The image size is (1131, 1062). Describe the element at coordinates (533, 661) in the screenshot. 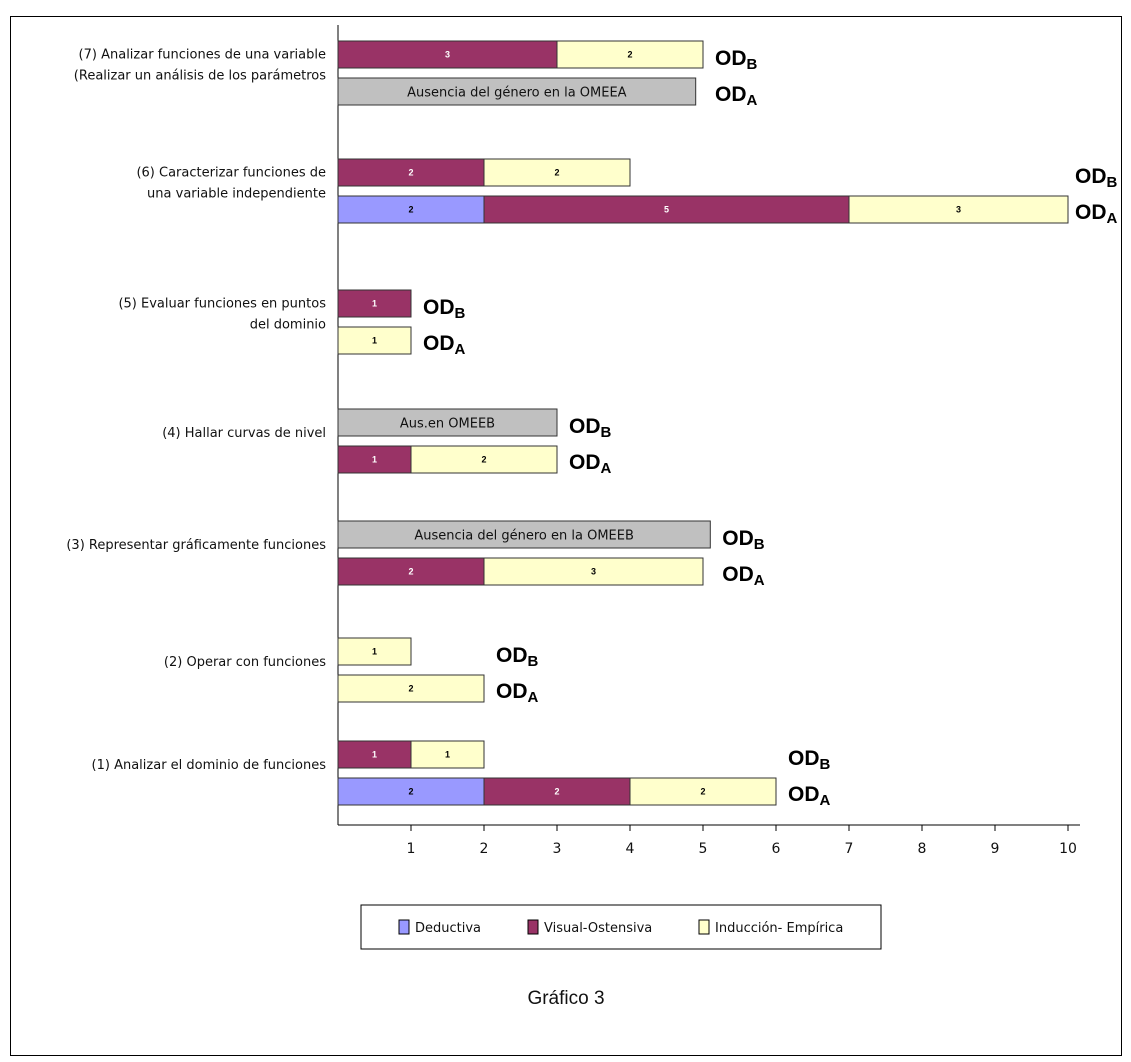

I see `od-b-label-c2-subscript: B` at that location.